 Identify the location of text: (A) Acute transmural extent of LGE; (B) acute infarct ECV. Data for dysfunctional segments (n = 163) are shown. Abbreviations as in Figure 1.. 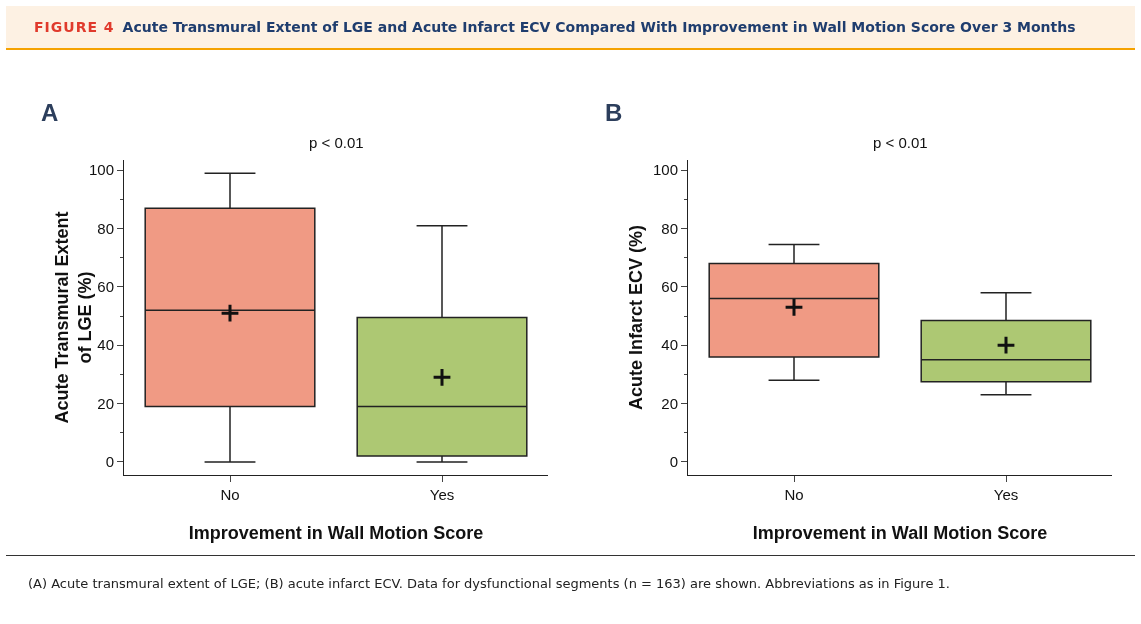
(489, 583).